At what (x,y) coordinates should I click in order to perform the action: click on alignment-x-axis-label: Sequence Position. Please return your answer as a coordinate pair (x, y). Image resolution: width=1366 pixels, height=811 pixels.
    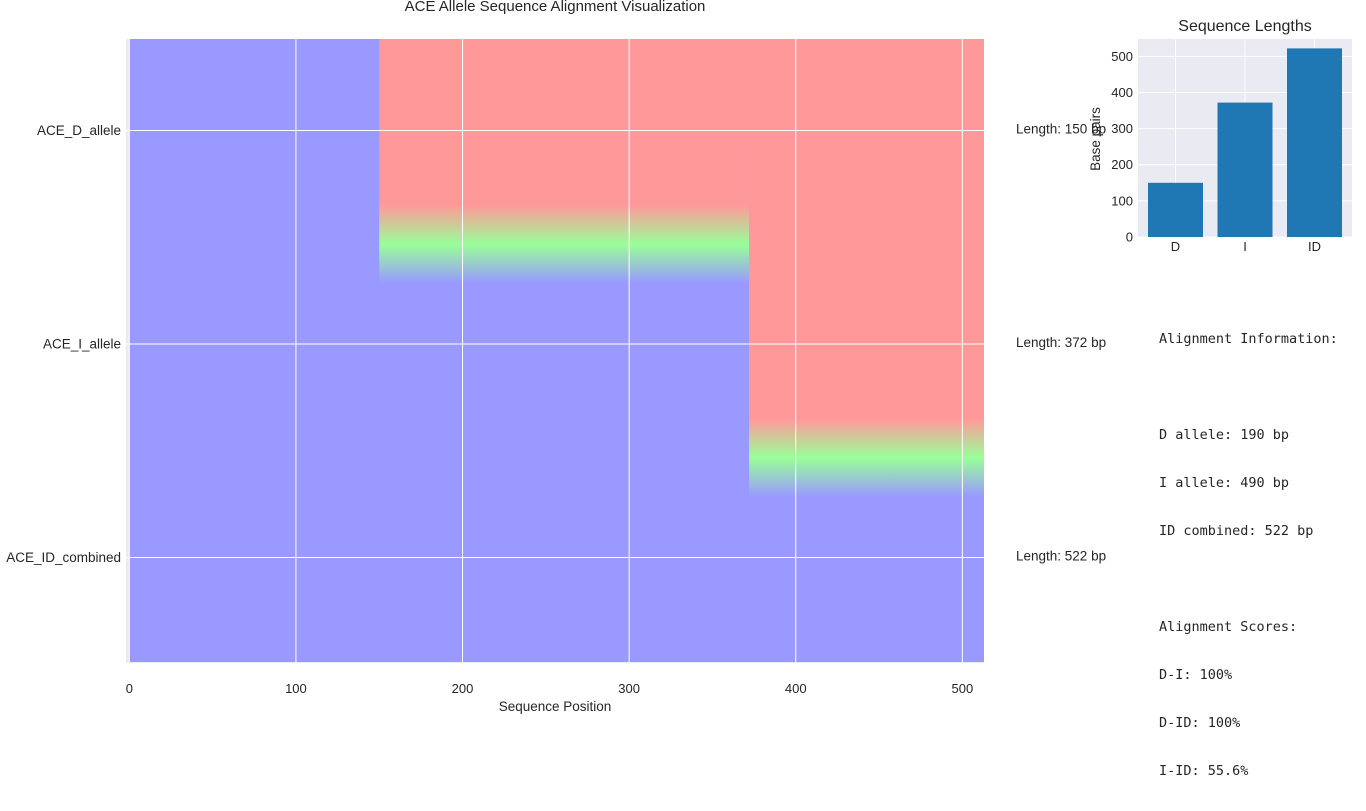
    Looking at the image, I should click on (555, 706).